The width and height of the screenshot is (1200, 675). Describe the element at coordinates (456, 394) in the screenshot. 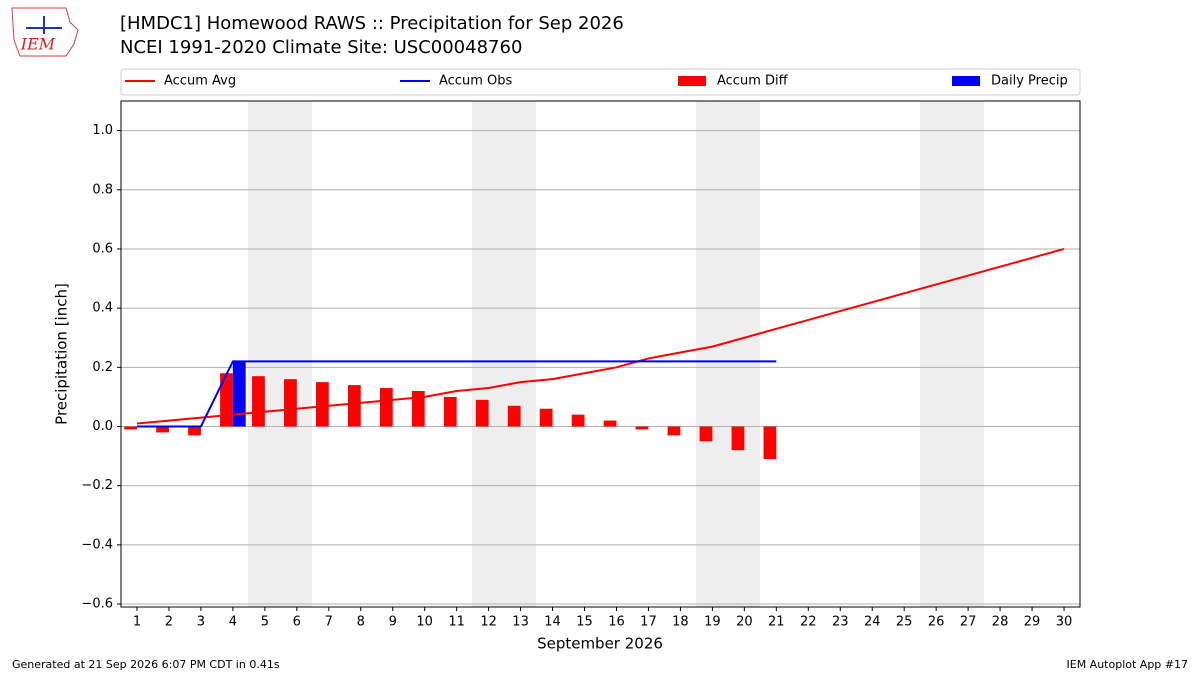

I see `line` at that location.